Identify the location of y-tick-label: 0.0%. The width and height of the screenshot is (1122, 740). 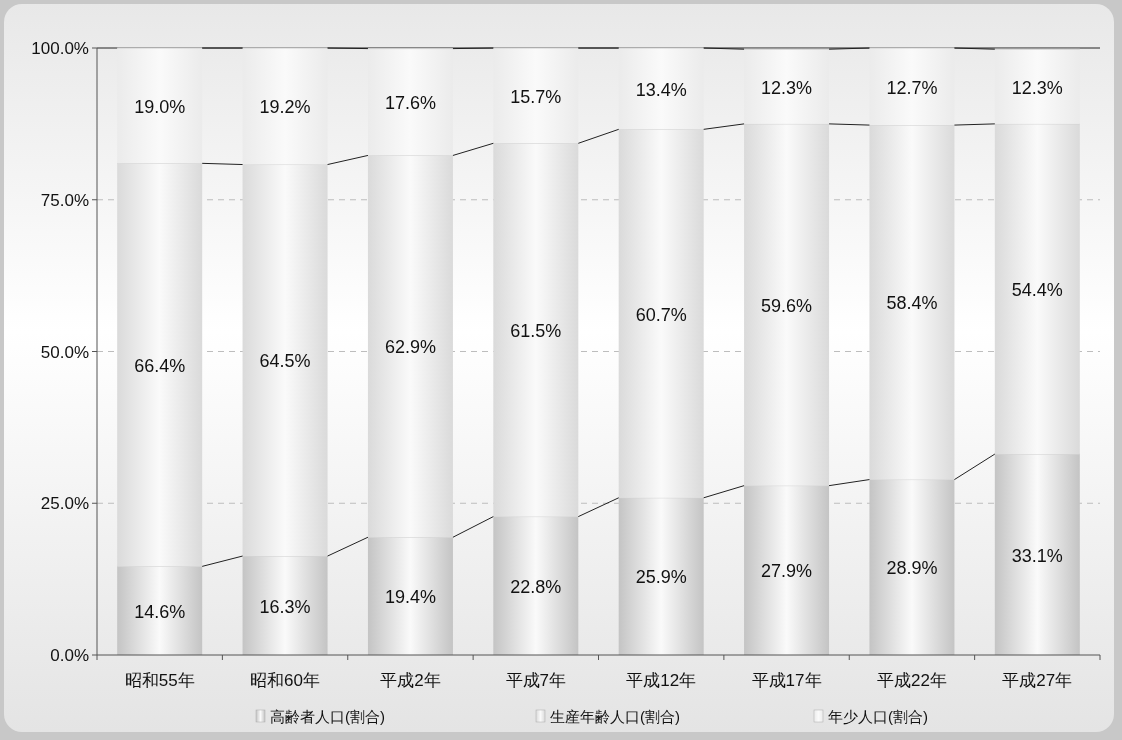
(69, 655).